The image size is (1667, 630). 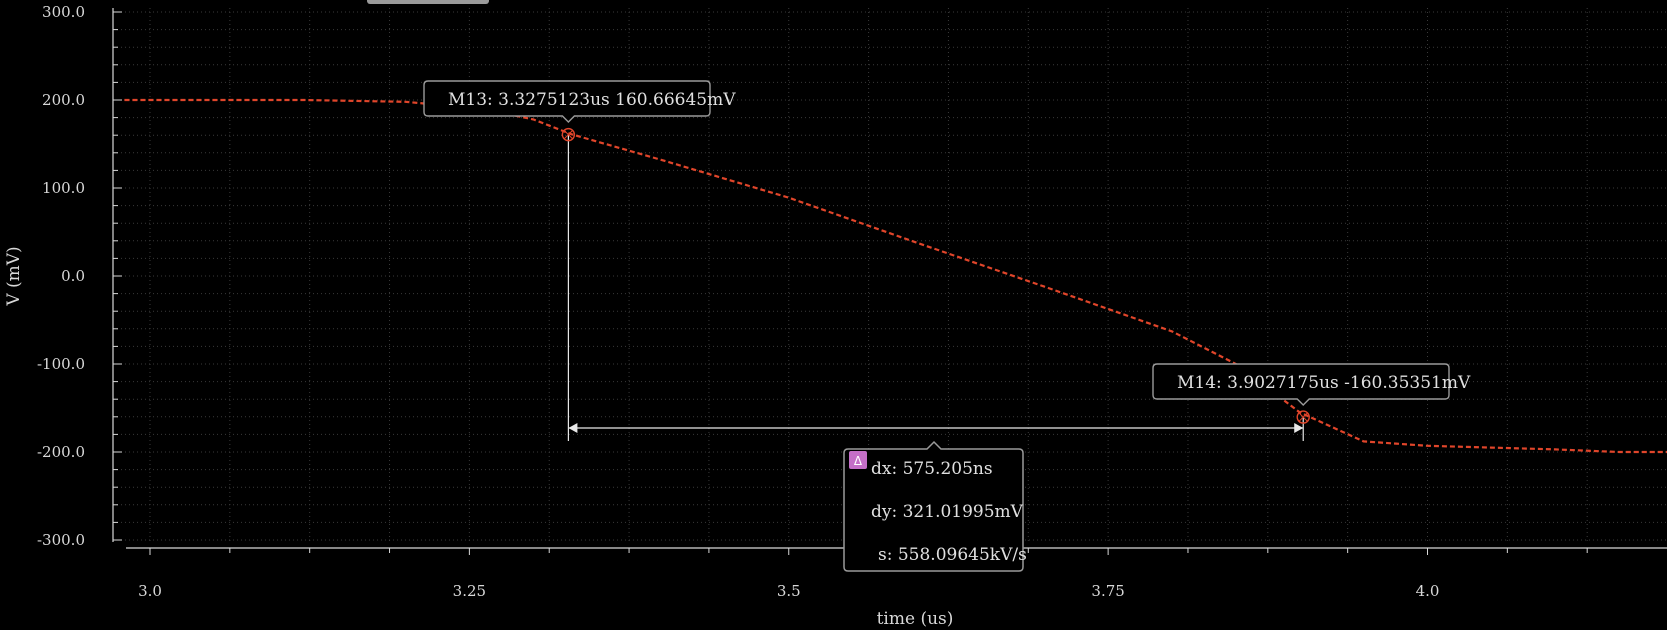 What do you see at coordinates (932, 469) in the screenshot?
I see `delta-dx: dx: 575.205ns` at bounding box center [932, 469].